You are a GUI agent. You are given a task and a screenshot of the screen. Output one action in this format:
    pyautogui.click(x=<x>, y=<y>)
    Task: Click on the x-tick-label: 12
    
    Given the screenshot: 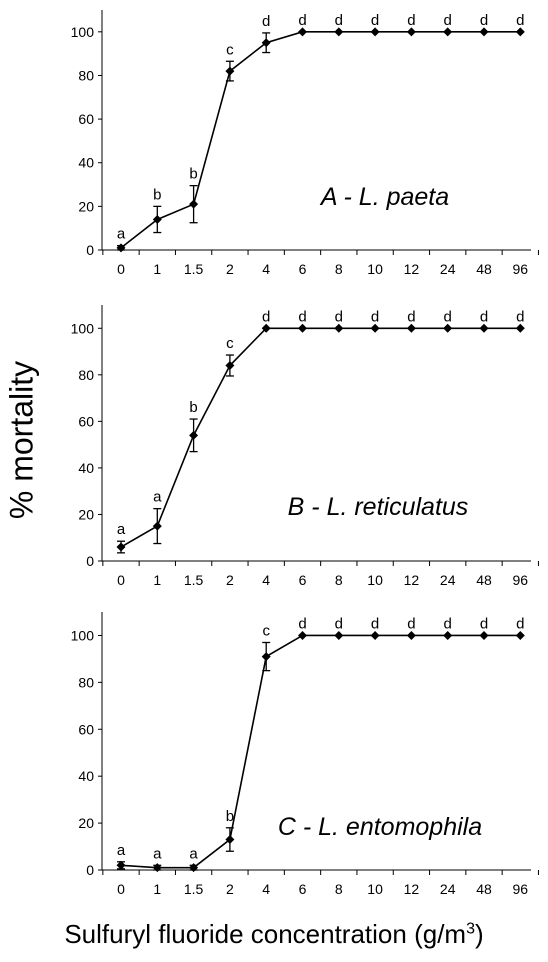 What is the action you would take?
    pyautogui.click(x=412, y=580)
    